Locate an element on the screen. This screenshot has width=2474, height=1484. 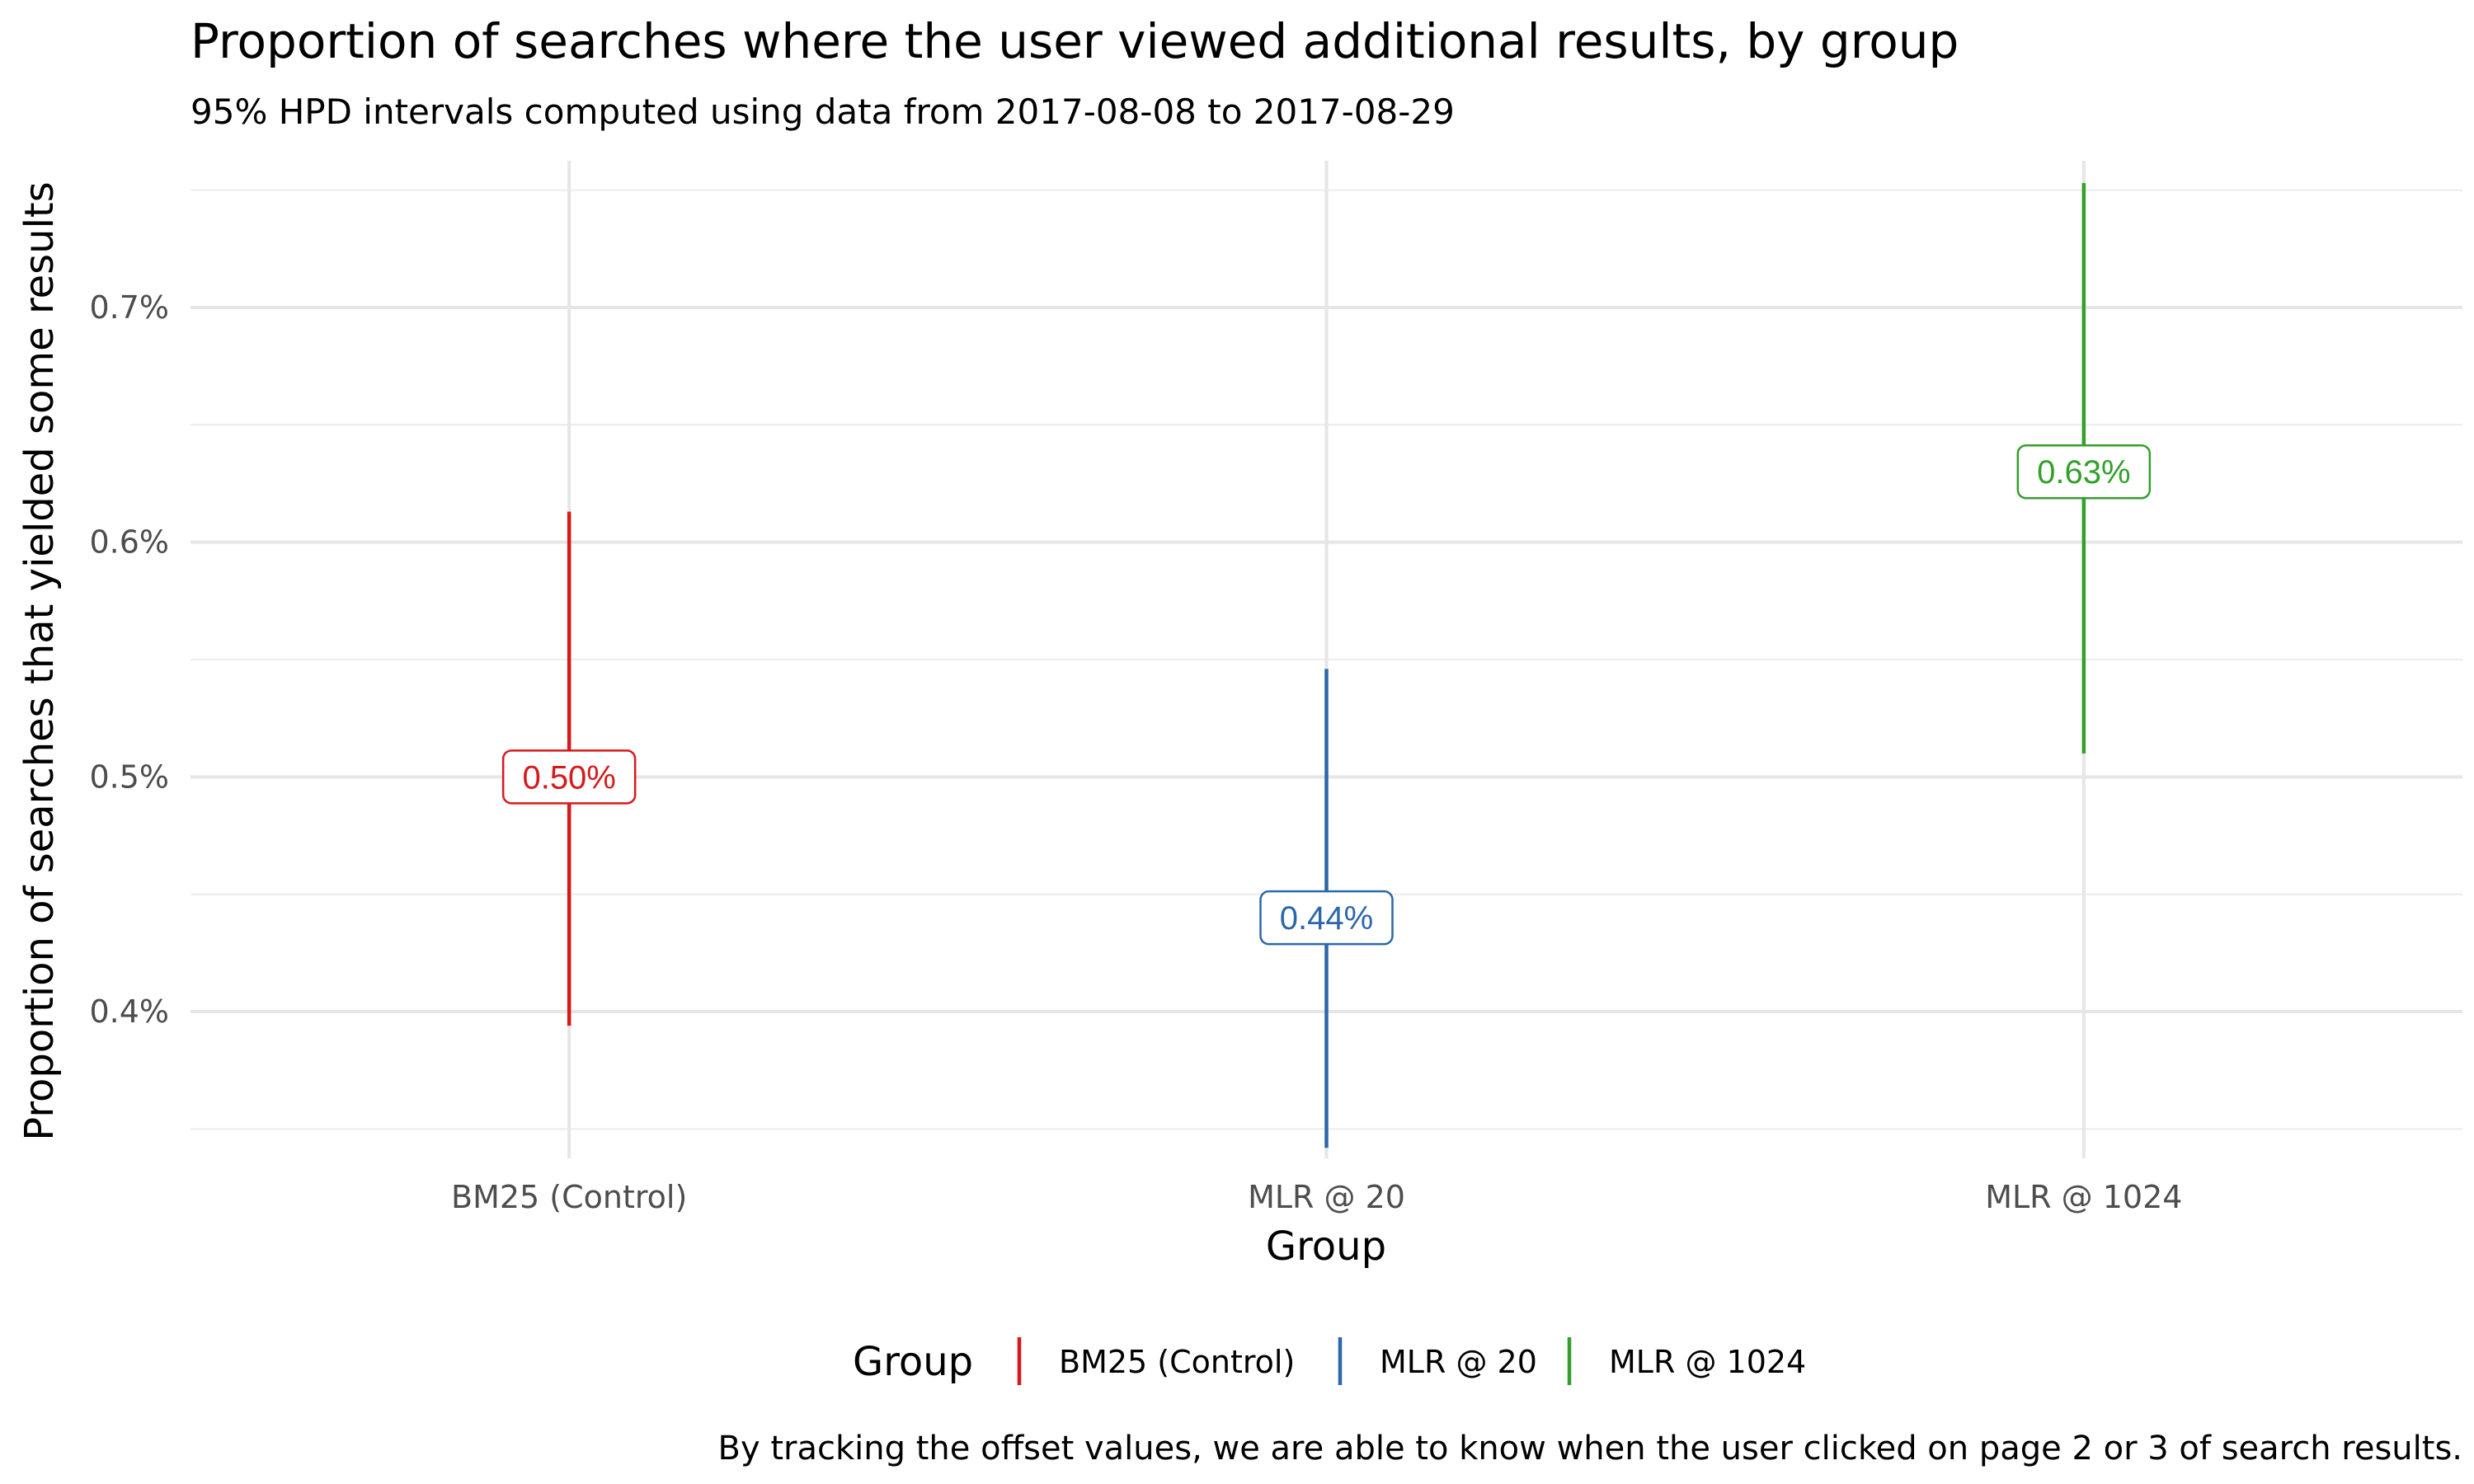
y-tick-label: 0.7% is located at coordinates (129, 307).